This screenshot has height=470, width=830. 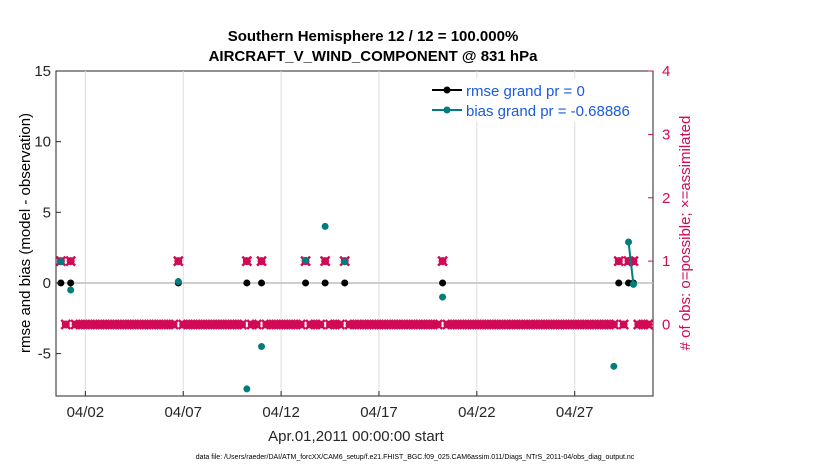 I want to click on legend-marker-rmse, so click(x=447, y=90).